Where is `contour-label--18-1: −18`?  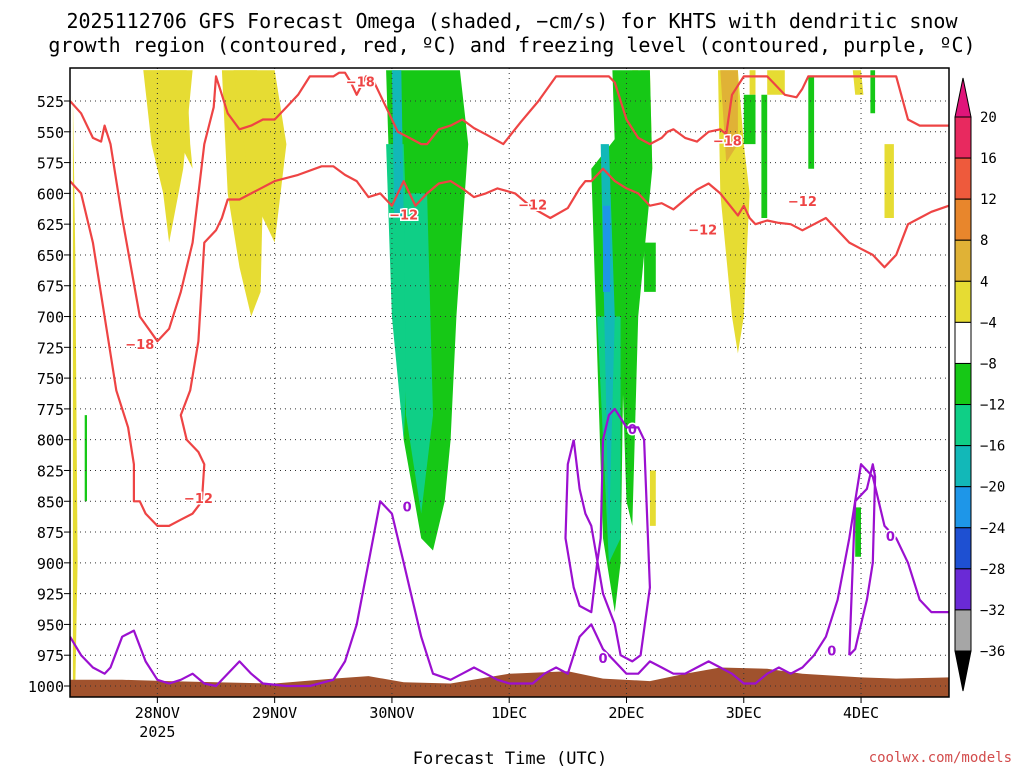
contour-label--18-1: −18 is located at coordinates (360, 83).